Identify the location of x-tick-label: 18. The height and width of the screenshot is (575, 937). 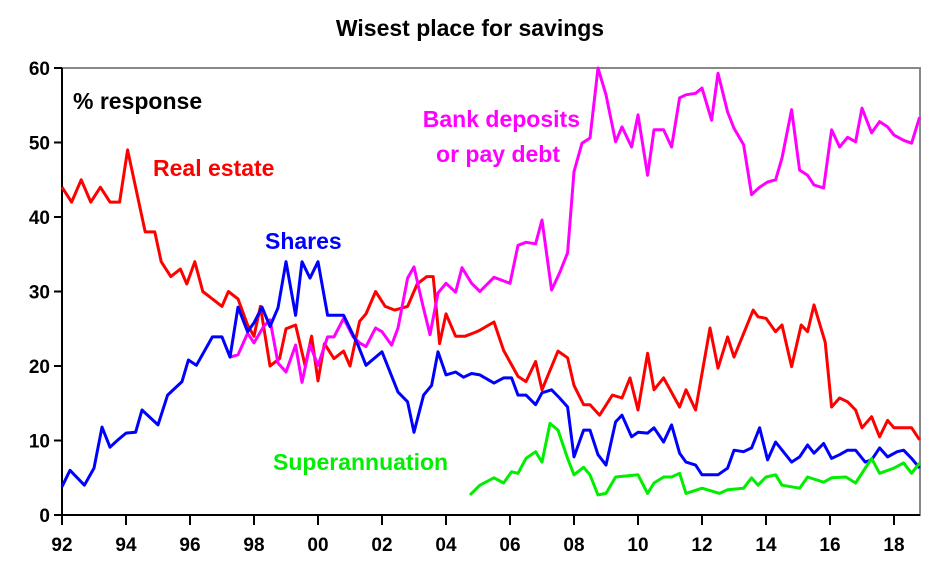
(893, 545).